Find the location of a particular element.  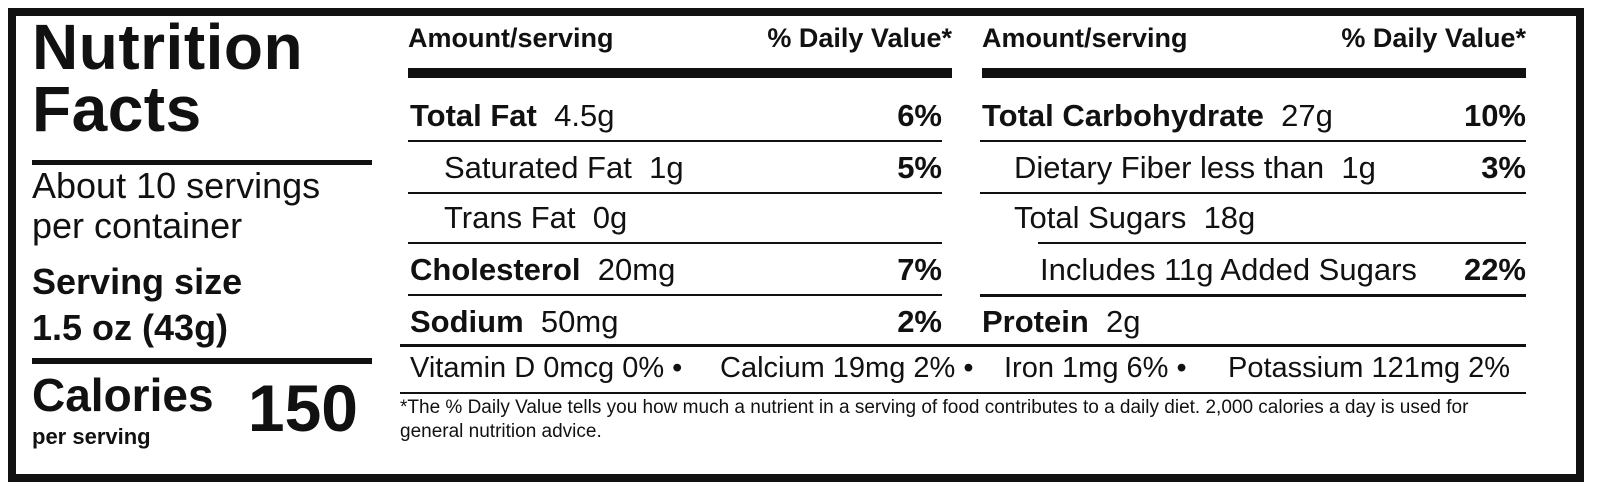

iron: Iron 1mg 6% • is located at coordinates (1095, 368).